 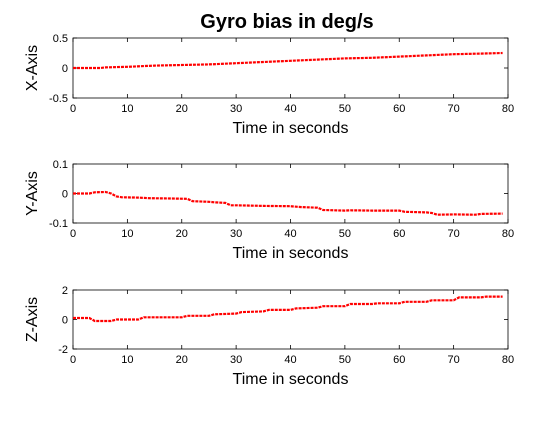 What do you see at coordinates (32, 319) in the screenshot?
I see `y-axis-label: Z-Axis` at bounding box center [32, 319].